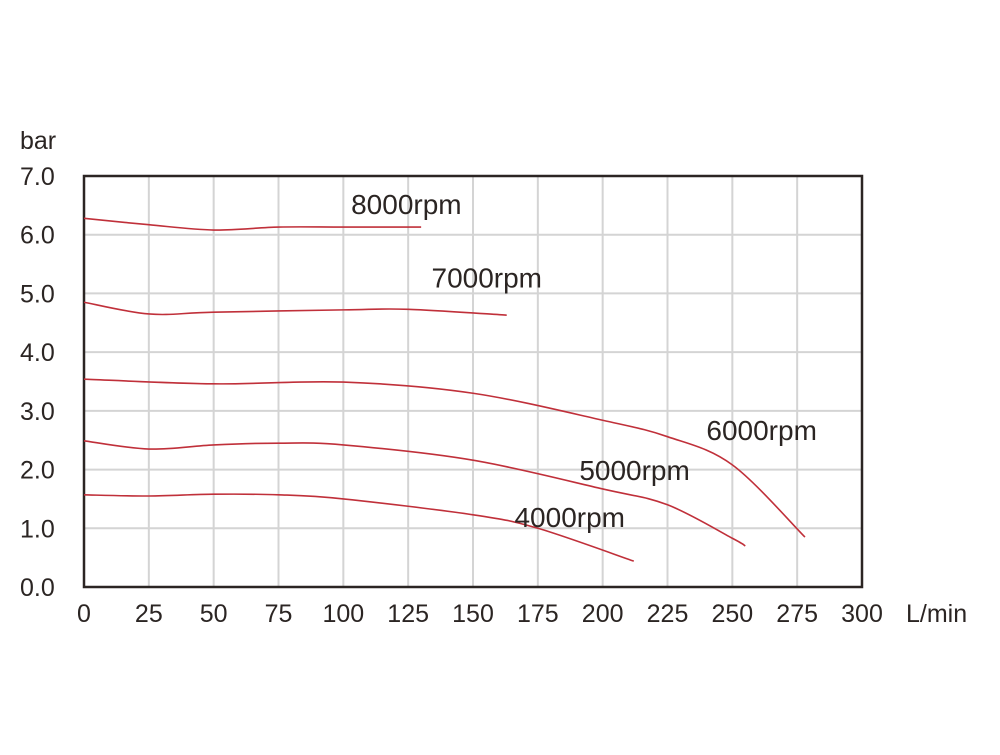 The image size is (1000, 755). Describe the element at coordinates (761, 430) in the screenshot. I see `curve-label-6000rpm: 6000rpm` at that location.